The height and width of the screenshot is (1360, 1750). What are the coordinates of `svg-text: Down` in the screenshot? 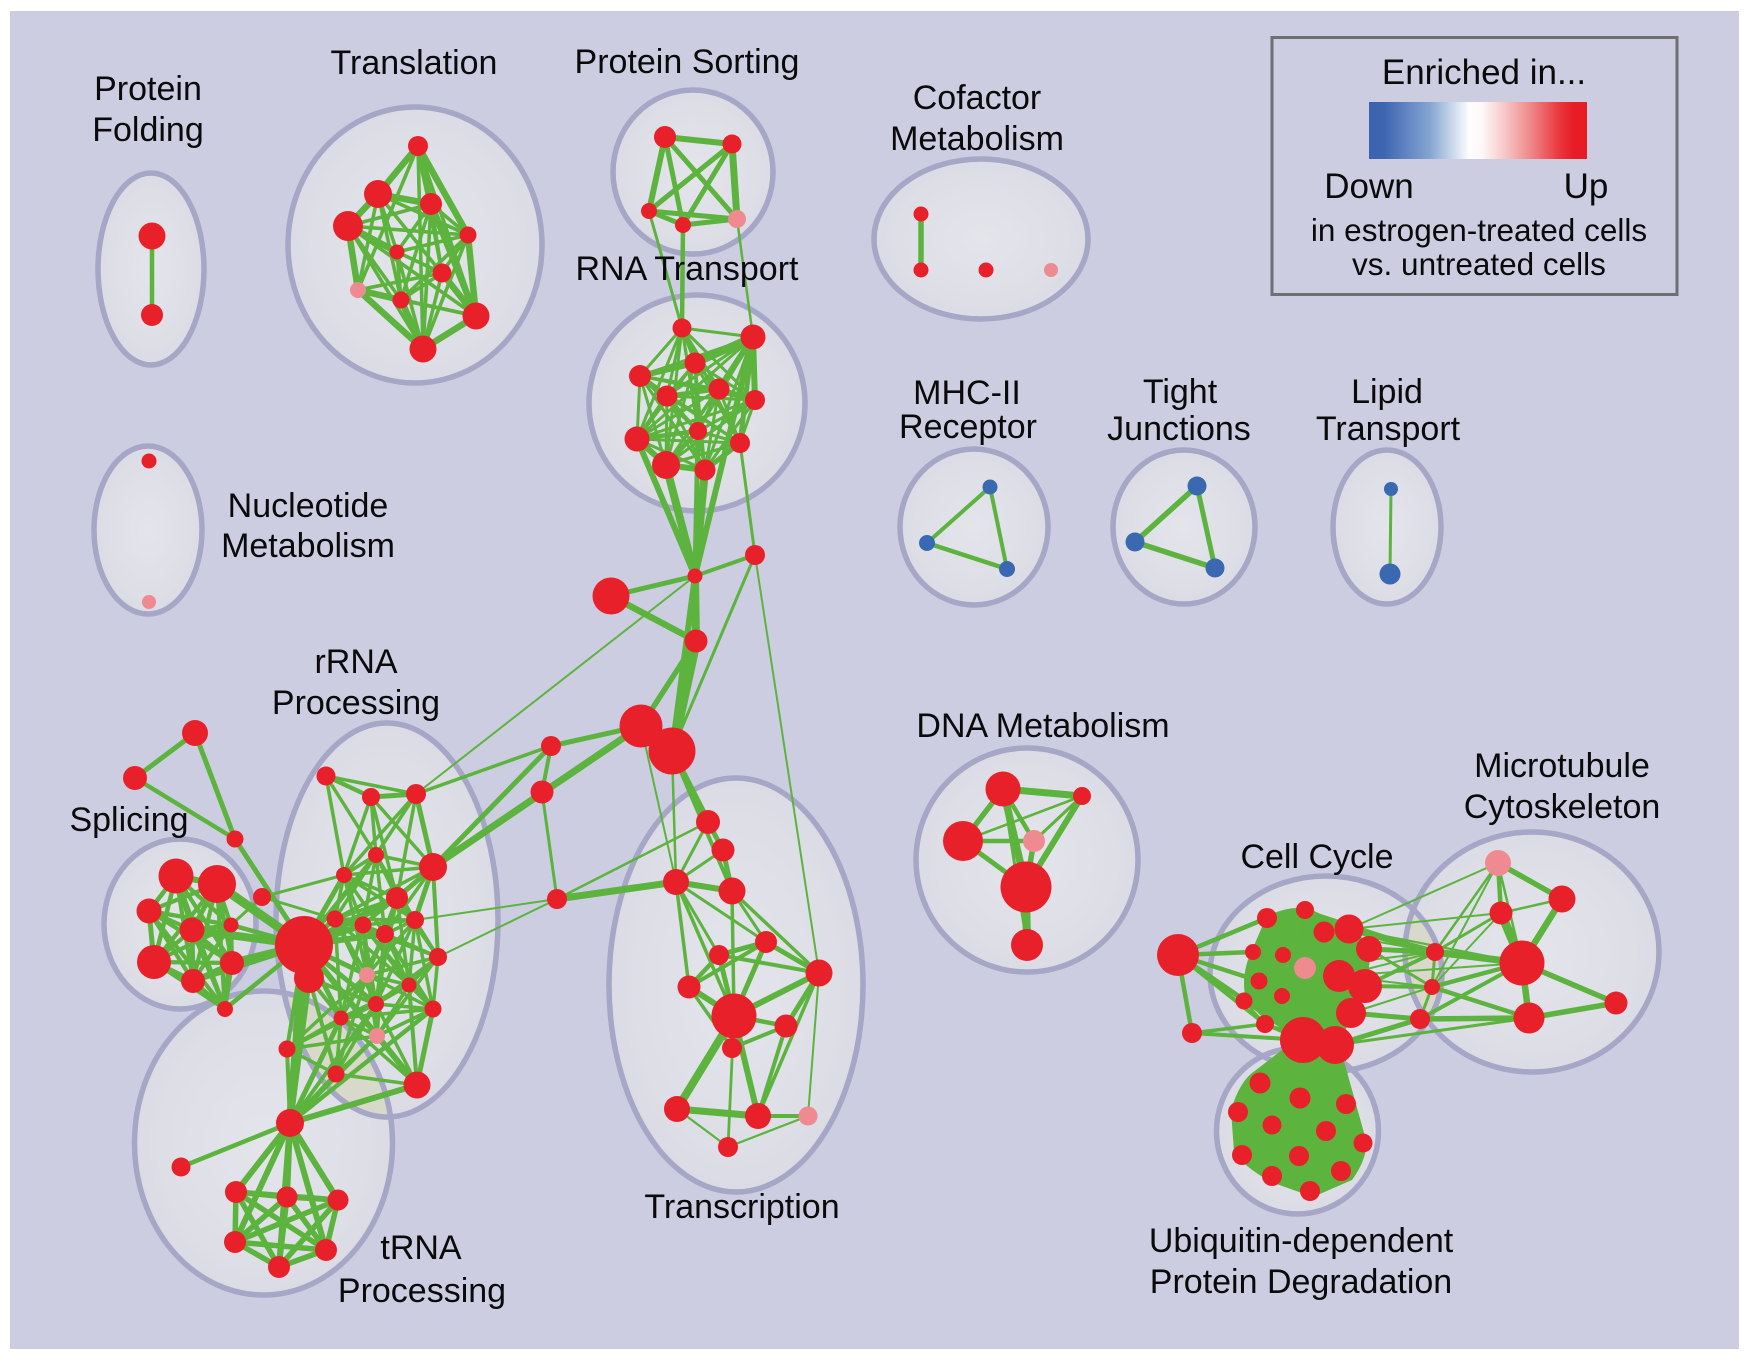 It's located at (1368, 186).